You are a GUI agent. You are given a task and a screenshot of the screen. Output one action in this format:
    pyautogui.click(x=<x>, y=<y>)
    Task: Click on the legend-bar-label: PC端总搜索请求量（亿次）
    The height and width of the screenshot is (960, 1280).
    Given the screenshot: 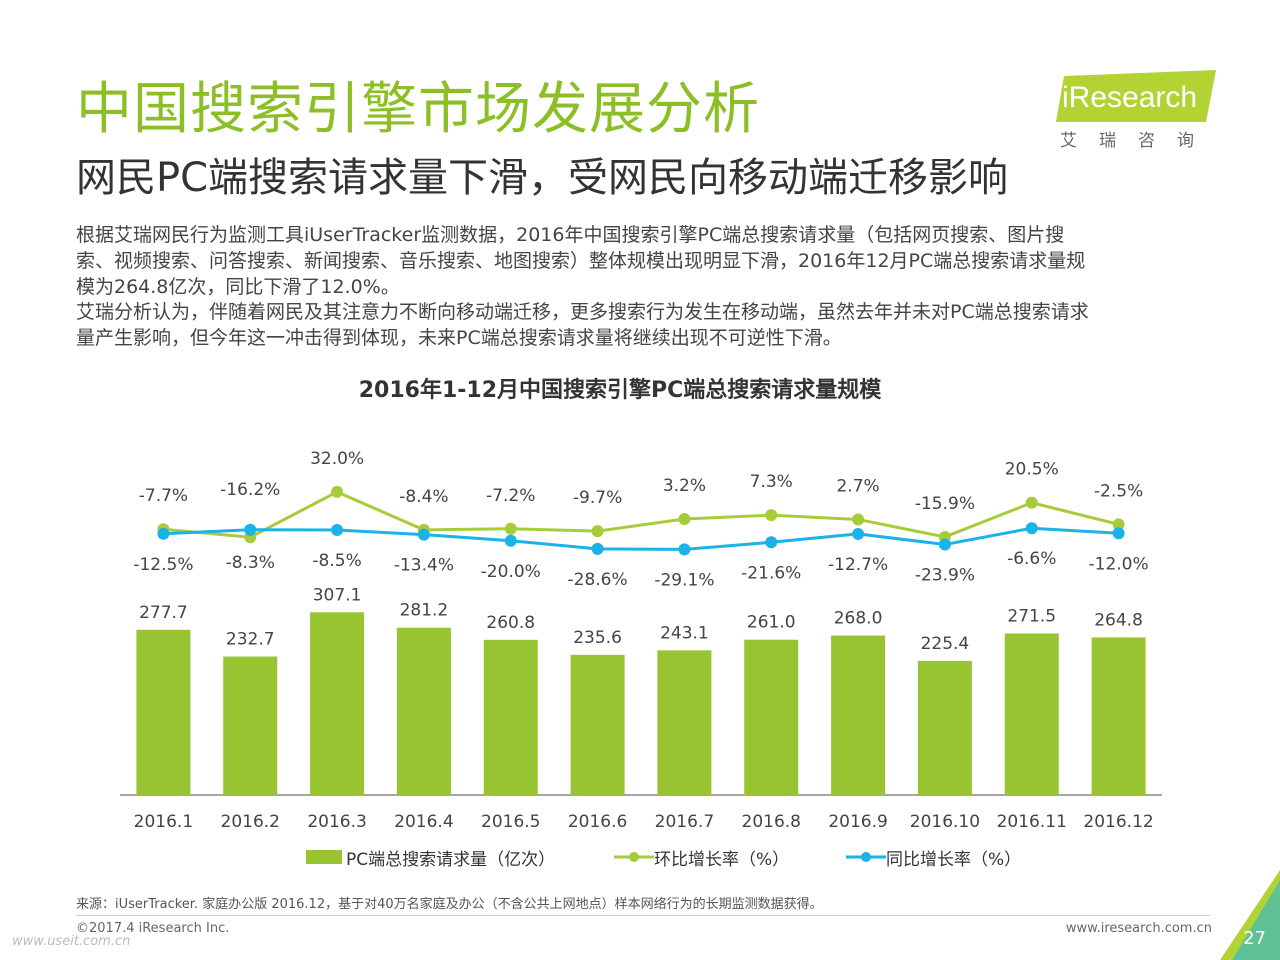 What is the action you would take?
    pyautogui.click(x=451, y=859)
    